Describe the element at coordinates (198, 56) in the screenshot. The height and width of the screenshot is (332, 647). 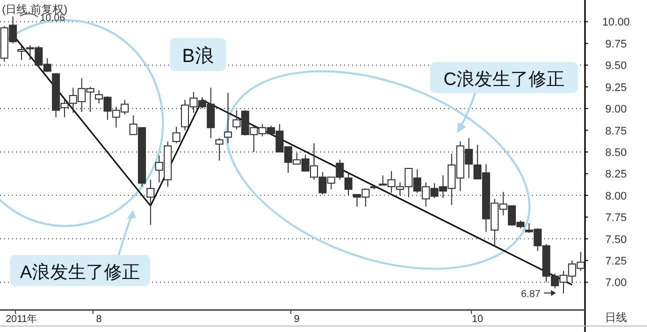
I see `annotation: B浪` at that location.